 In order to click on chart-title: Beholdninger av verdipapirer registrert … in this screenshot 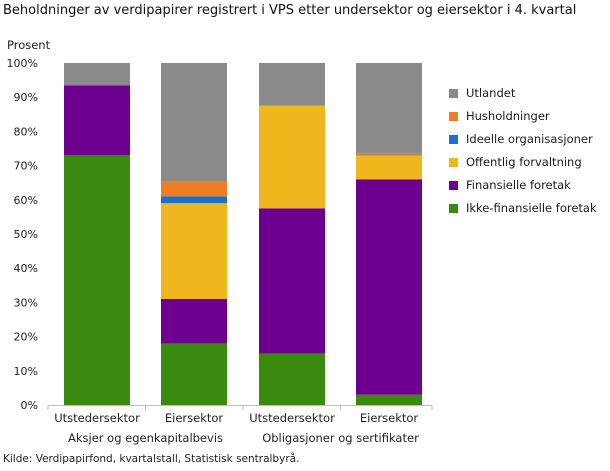, I will do `click(290, 10)`.